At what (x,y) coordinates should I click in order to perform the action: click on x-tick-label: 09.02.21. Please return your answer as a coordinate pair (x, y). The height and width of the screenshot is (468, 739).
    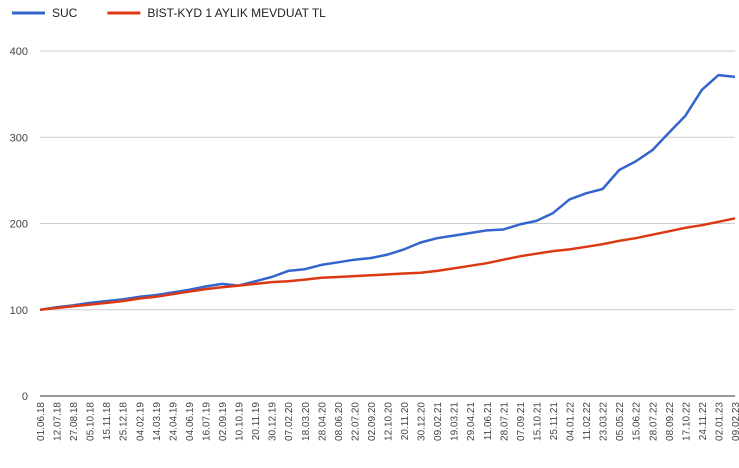
    Looking at the image, I should click on (438, 421).